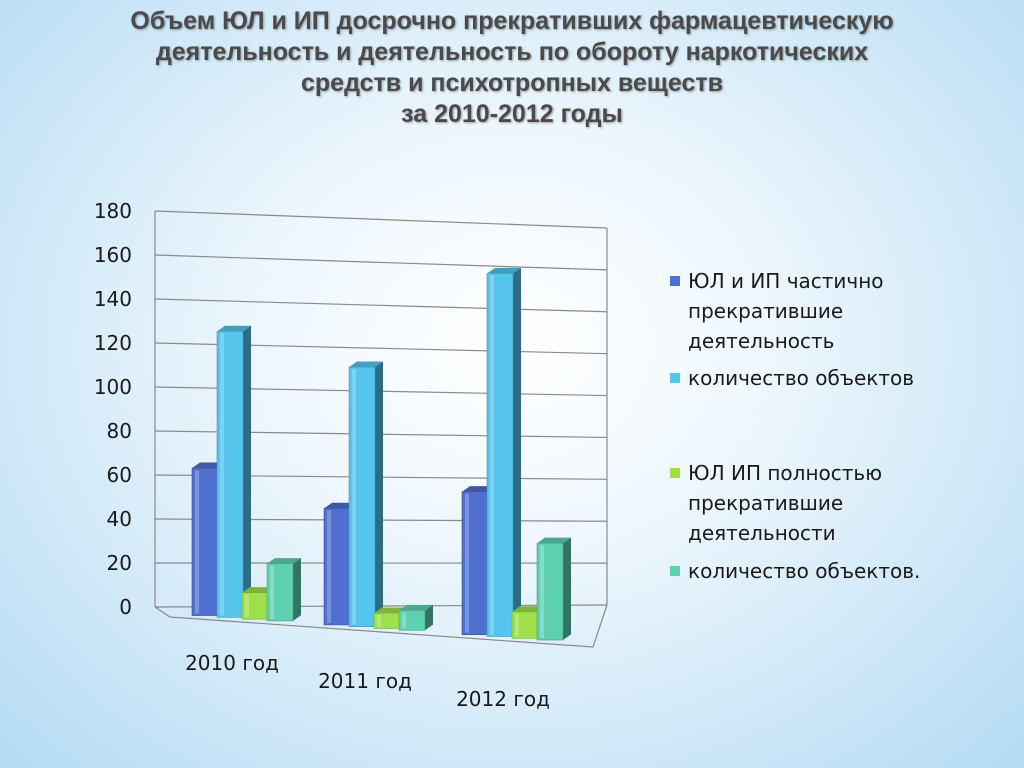  Describe the element at coordinates (786, 281) in the screenshot. I see `legend-label: ЮЛ и ИП частично` at that location.